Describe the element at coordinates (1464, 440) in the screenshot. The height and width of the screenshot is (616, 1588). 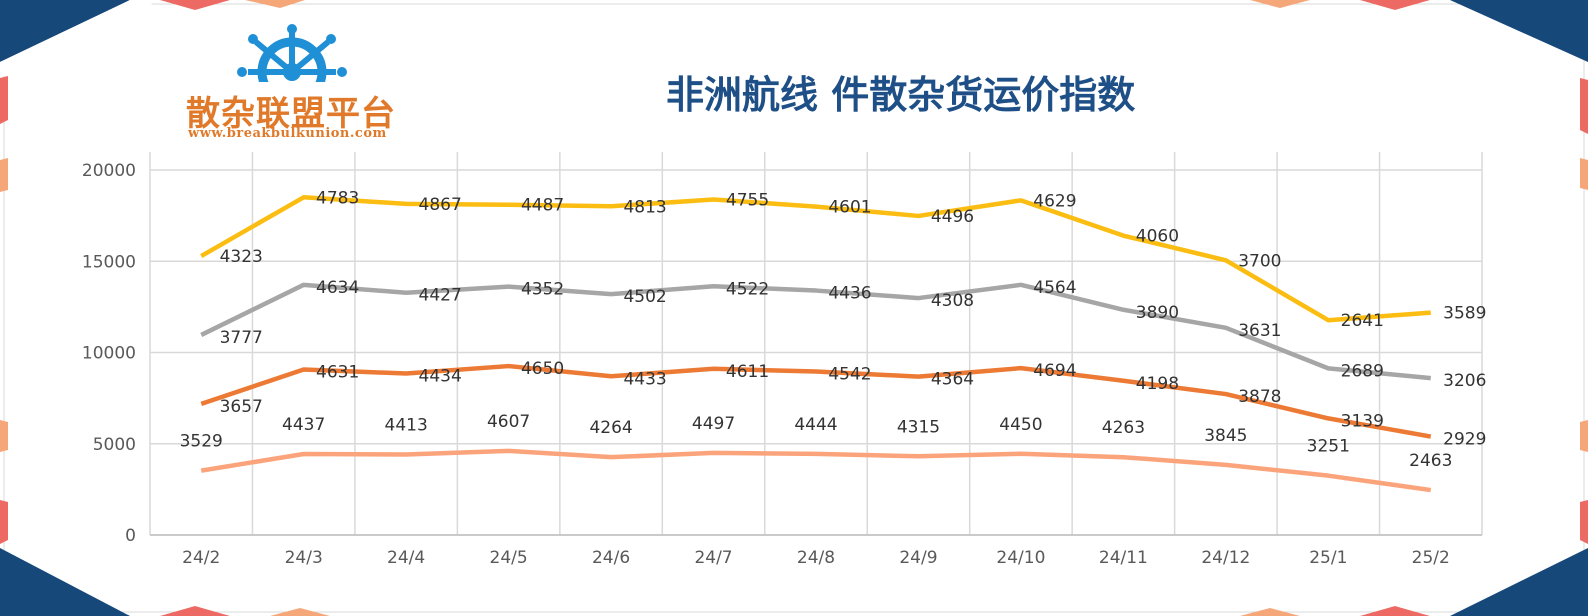
I see `data-label: 2929` at that location.